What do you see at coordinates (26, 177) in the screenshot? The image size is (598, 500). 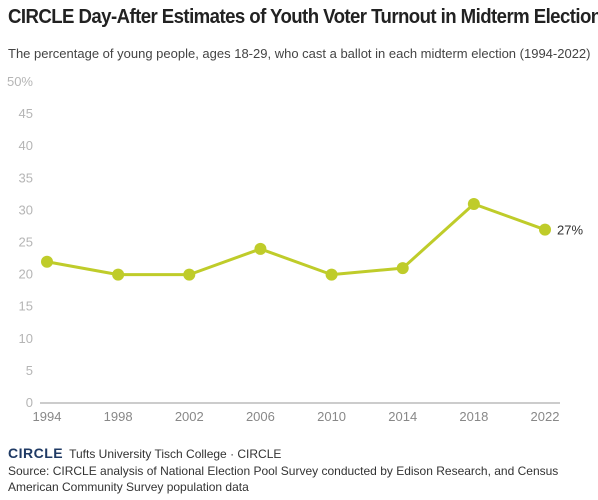 I see `y-tick-label: 35` at bounding box center [26, 177].